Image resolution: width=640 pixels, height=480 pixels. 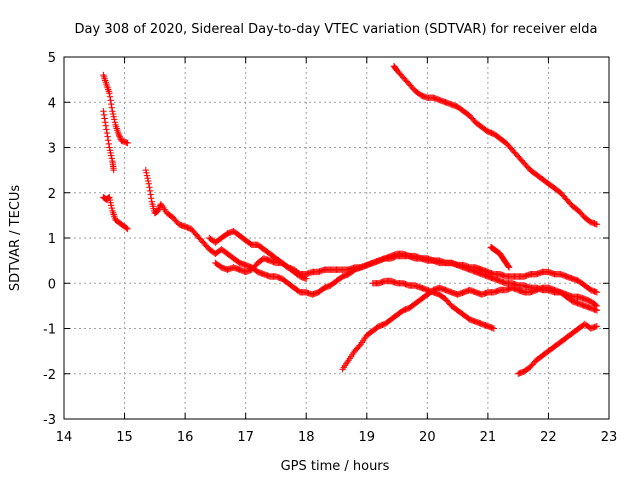 I want to click on series-track-k, so click(x=558, y=348).